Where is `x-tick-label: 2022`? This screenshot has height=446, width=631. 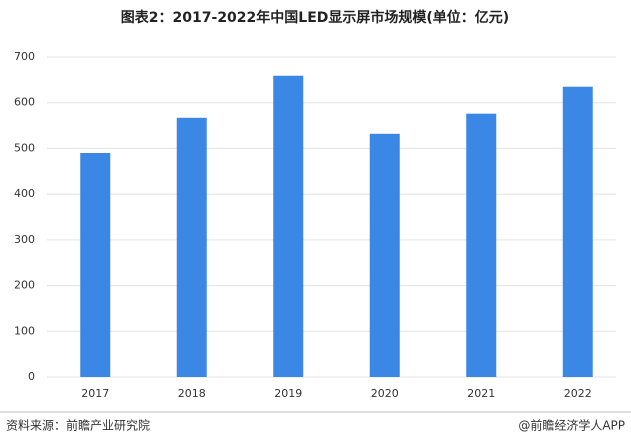 x-tick-label: 2022 is located at coordinates (578, 393).